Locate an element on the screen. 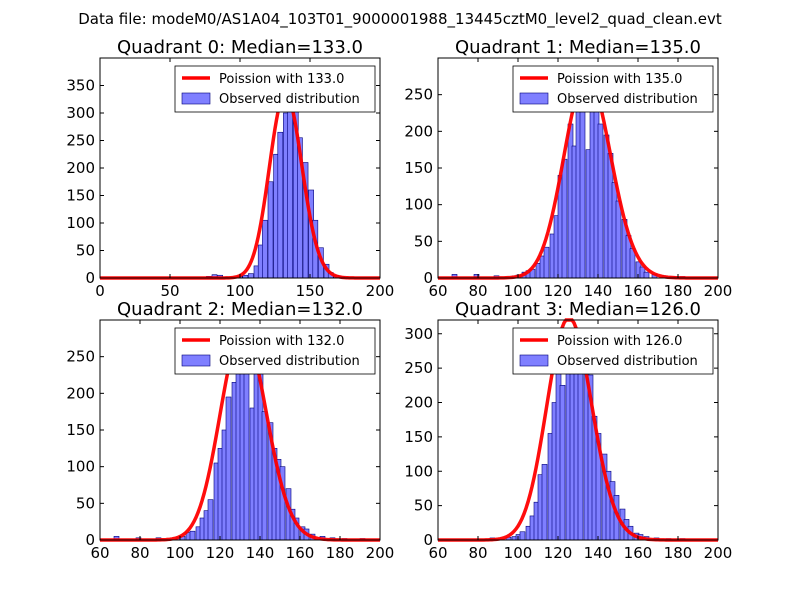 This screenshot has width=800, height=600. y-tick-label: 350 is located at coordinates (80, 86).